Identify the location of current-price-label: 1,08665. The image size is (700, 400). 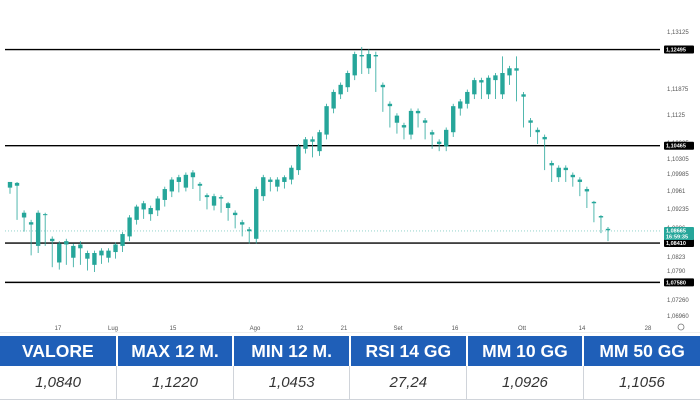
(676, 231).